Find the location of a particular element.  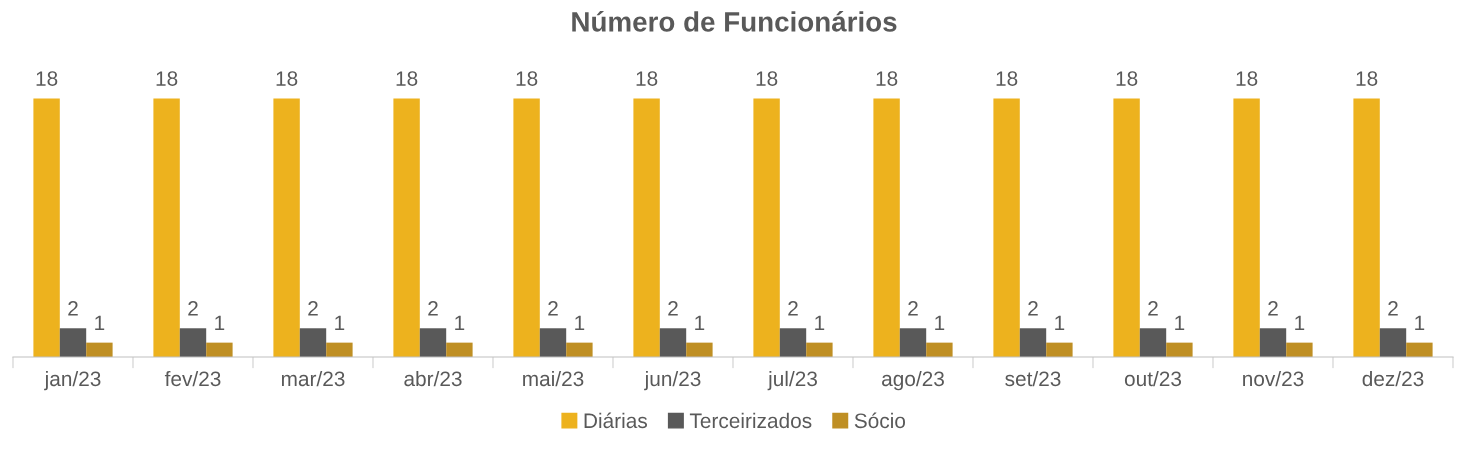

x-tick-label: out/23 is located at coordinates (1153, 378).